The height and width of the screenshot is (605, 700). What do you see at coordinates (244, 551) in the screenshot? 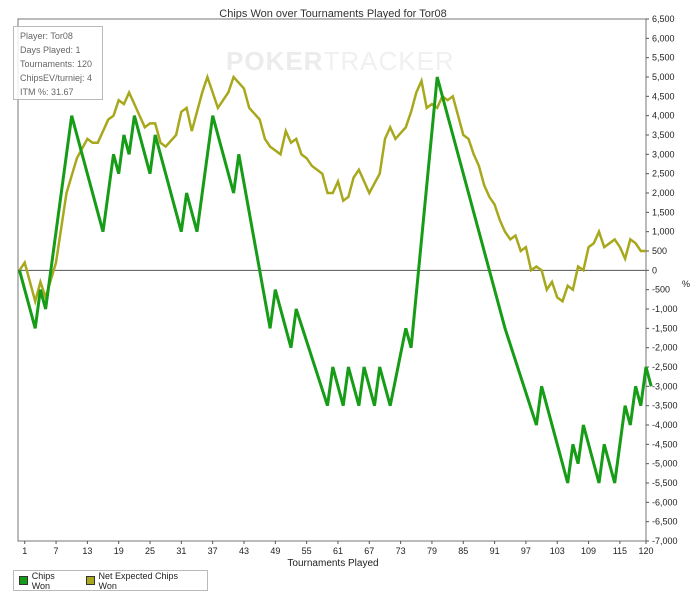
I see `x-tick-label: 43` at bounding box center [244, 551].